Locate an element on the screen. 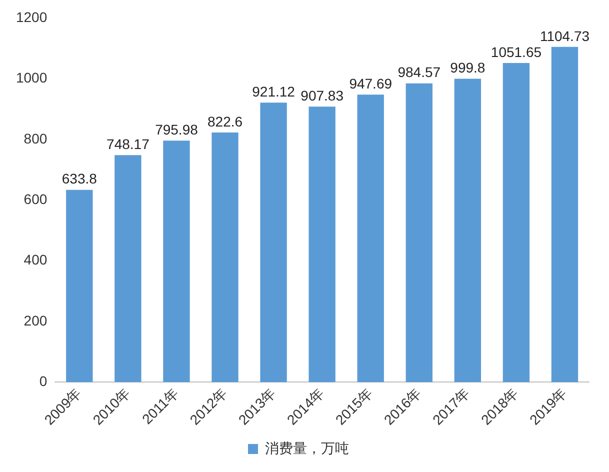 The image size is (609, 472). y-tick-label: 0 is located at coordinates (43, 381).